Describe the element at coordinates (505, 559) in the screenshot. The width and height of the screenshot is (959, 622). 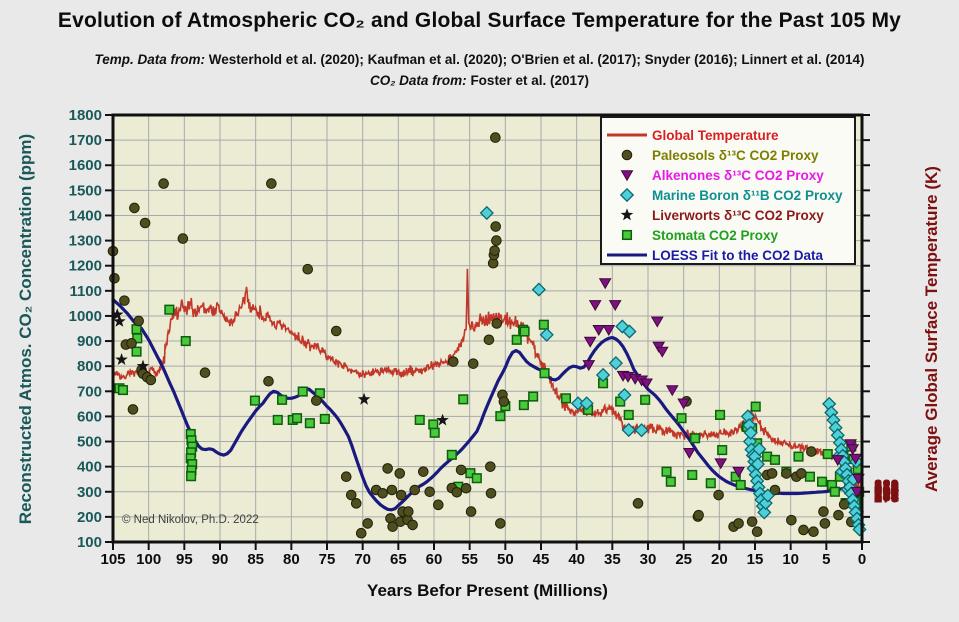
I see `x-tick-label: 50` at that location.